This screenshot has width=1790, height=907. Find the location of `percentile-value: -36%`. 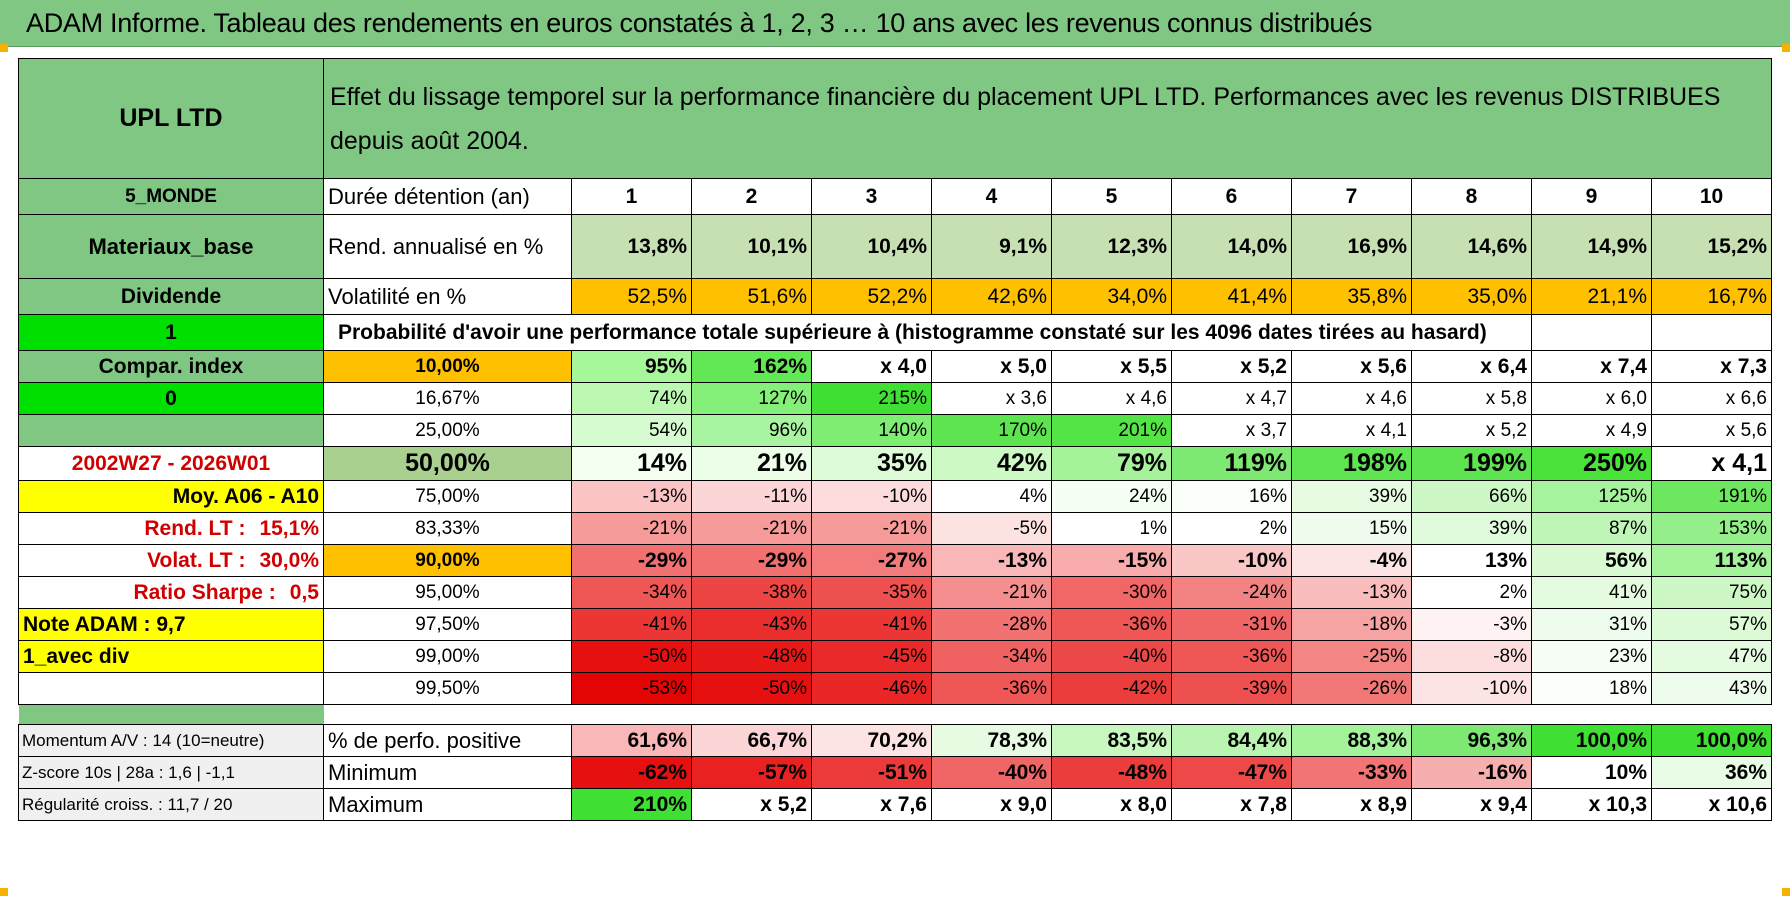

percentile-value: -36% is located at coordinates (1111, 624).